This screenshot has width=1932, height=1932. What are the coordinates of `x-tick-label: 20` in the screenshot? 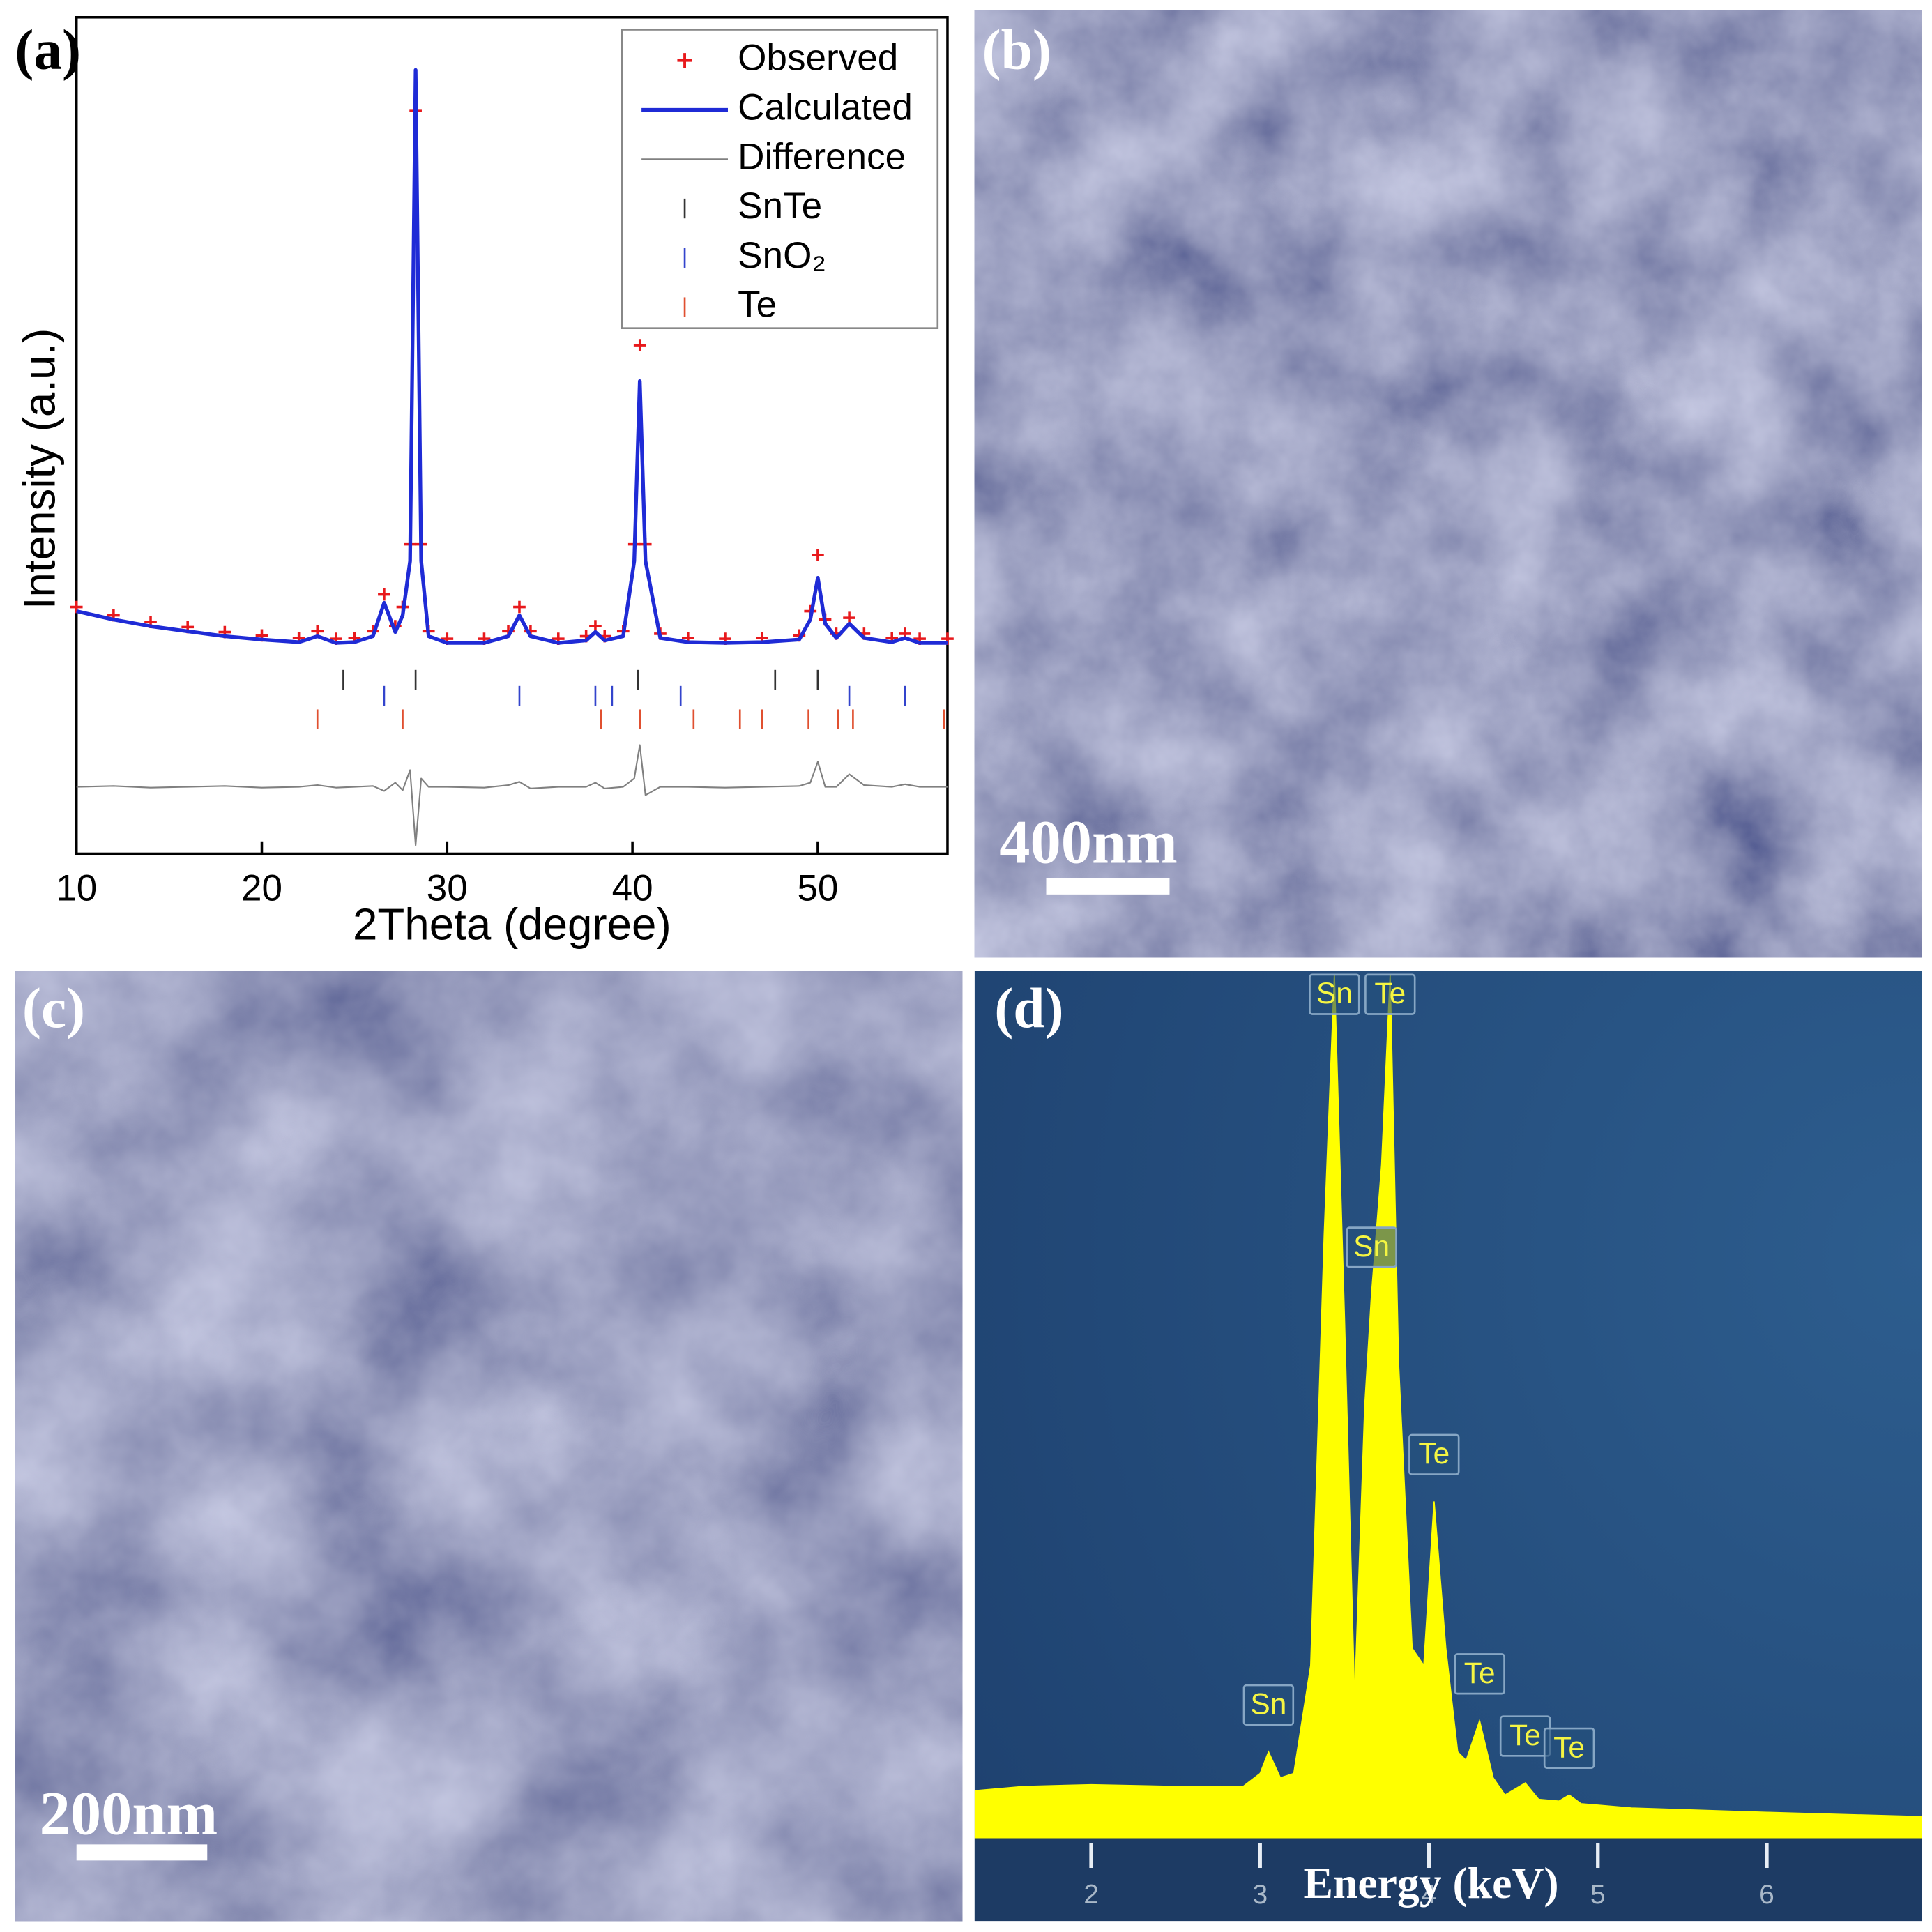 It's located at (261, 888).